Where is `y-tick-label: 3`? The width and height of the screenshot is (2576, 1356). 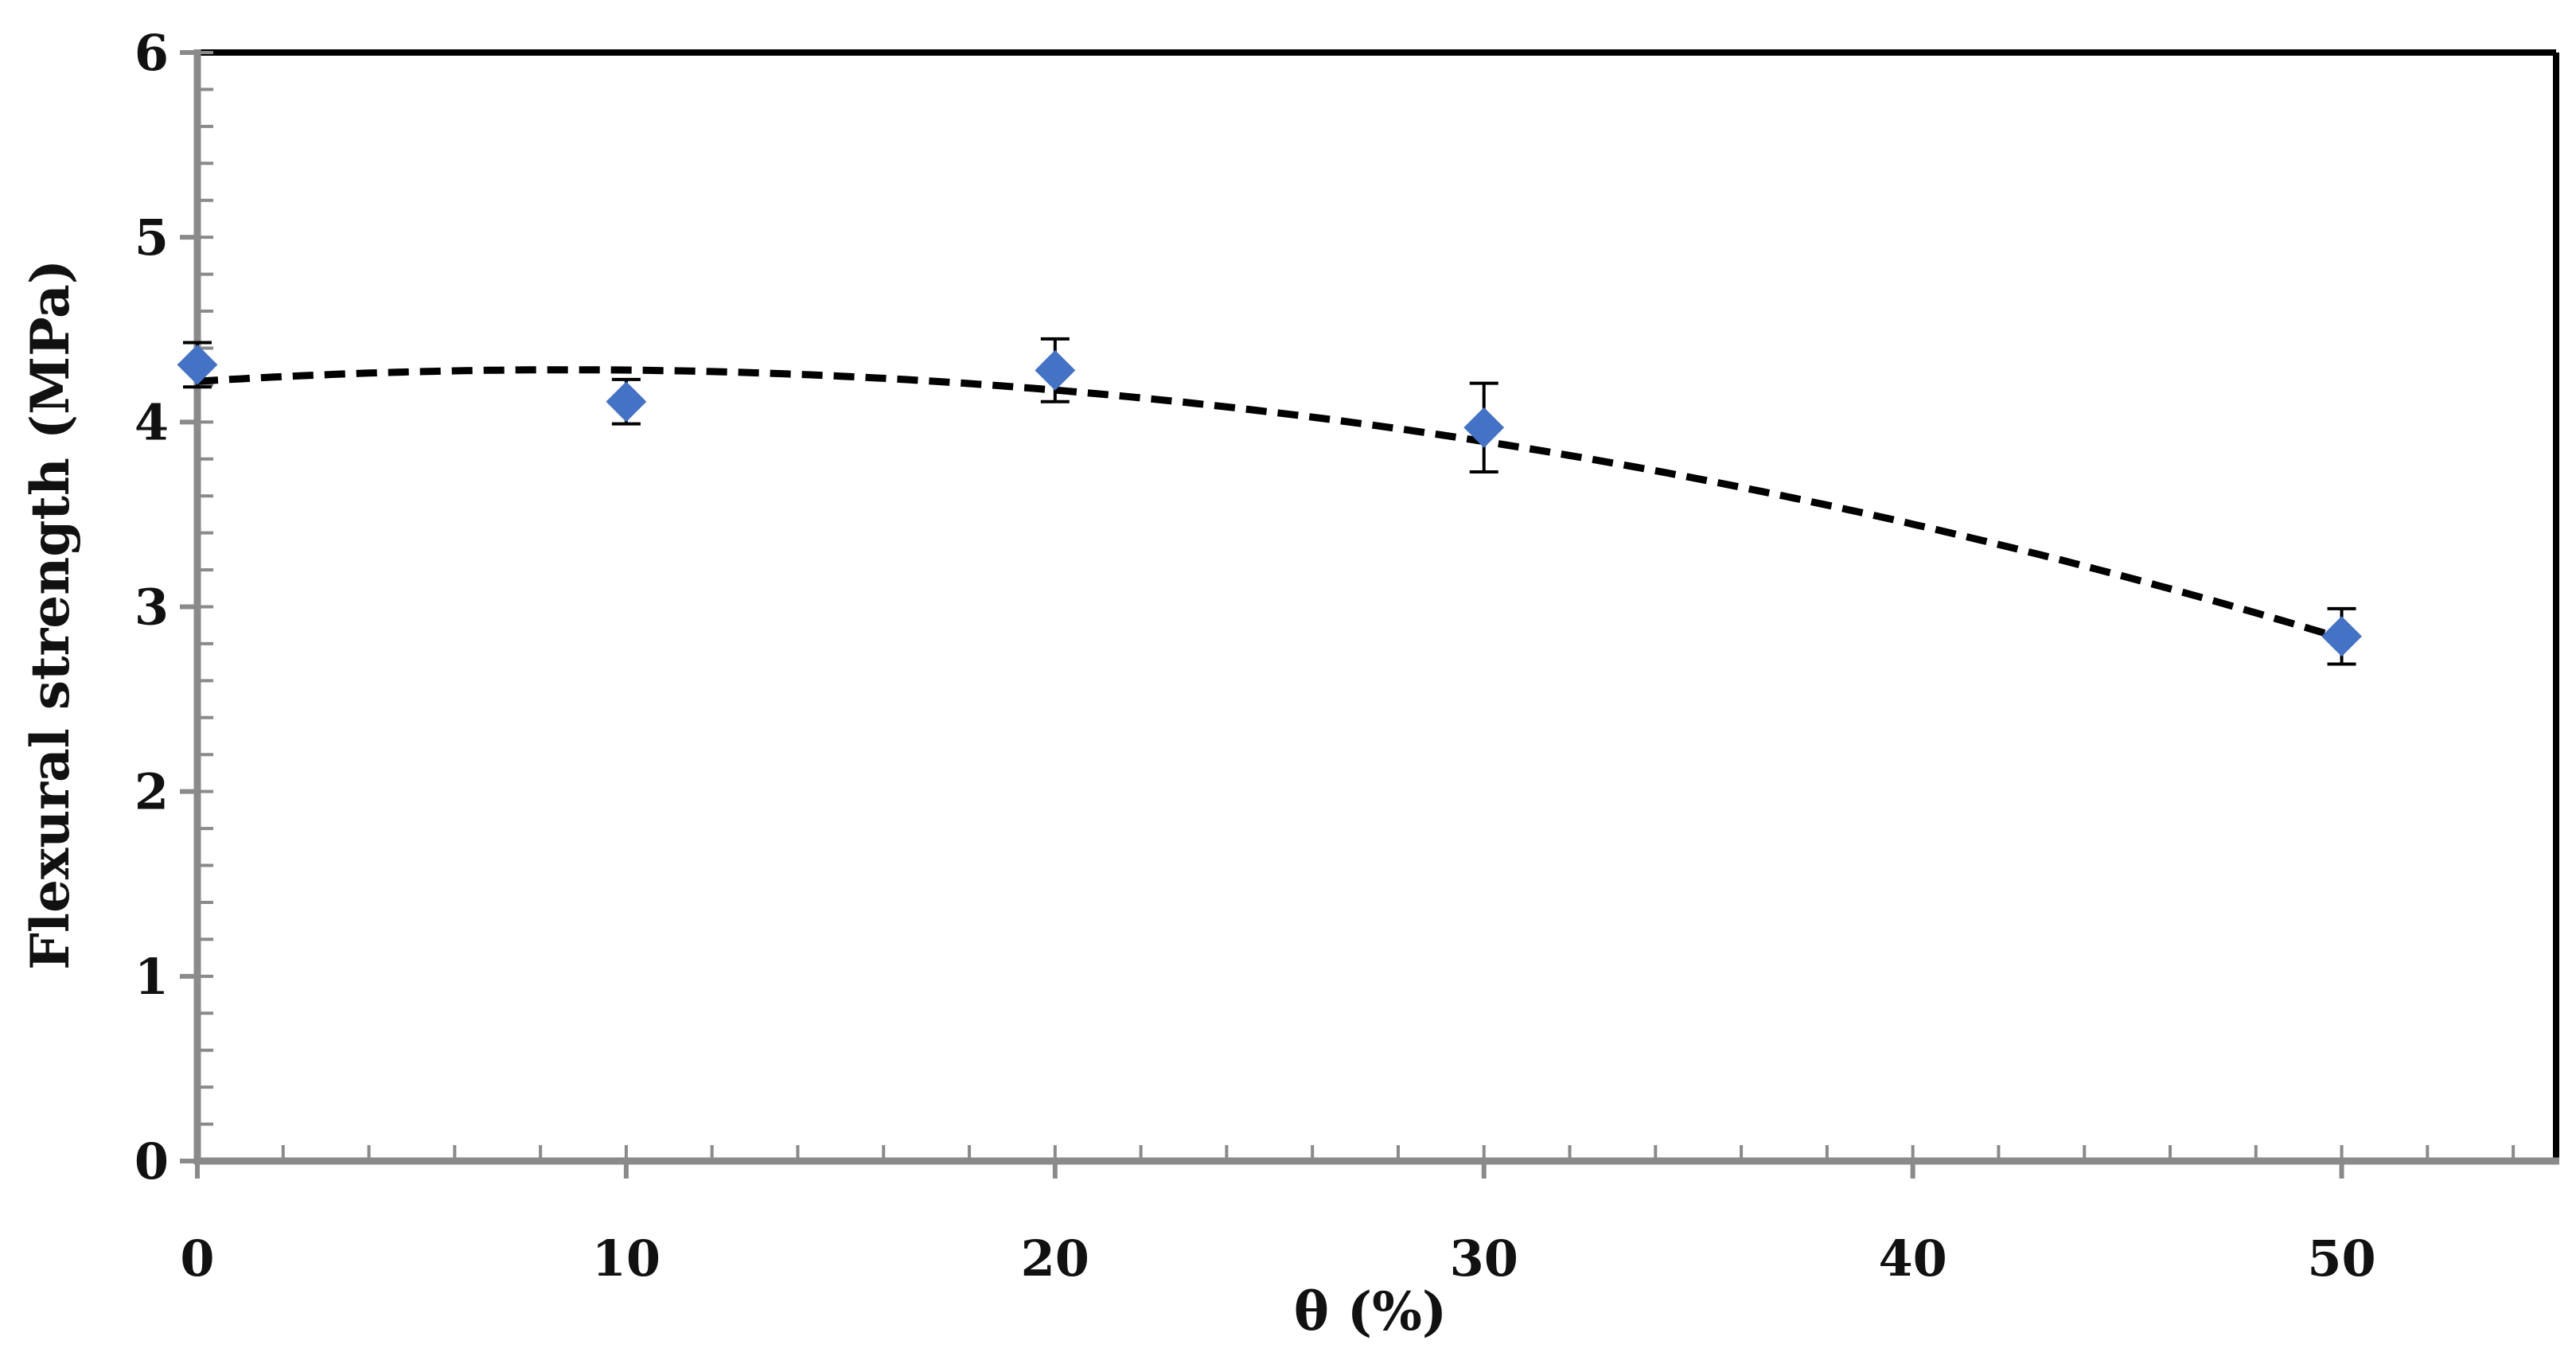 y-tick-label: 3 is located at coordinates (151, 608).